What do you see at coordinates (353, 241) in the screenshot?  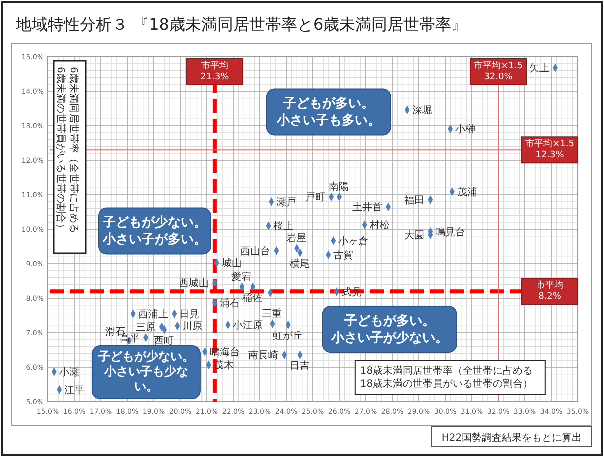 I see `annotation: 小ヶ倉` at bounding box center [353, 241].